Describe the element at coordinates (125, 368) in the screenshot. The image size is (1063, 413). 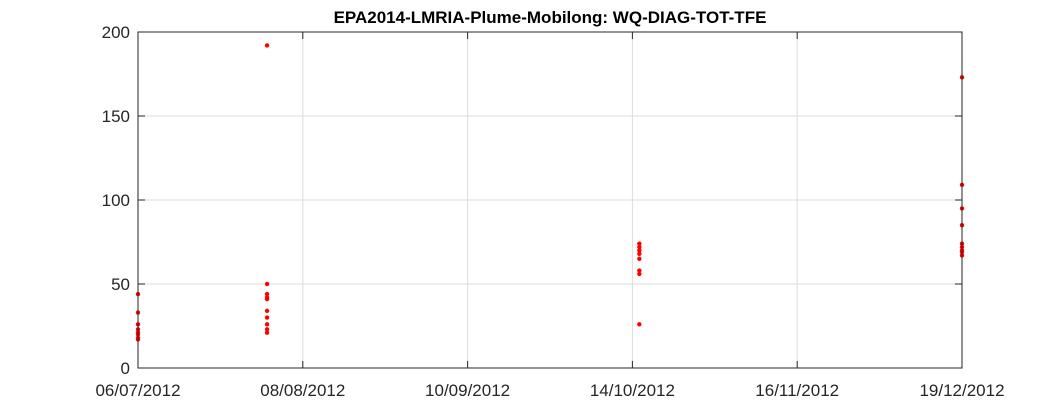
I see `y-tick-label: 0` at that location.